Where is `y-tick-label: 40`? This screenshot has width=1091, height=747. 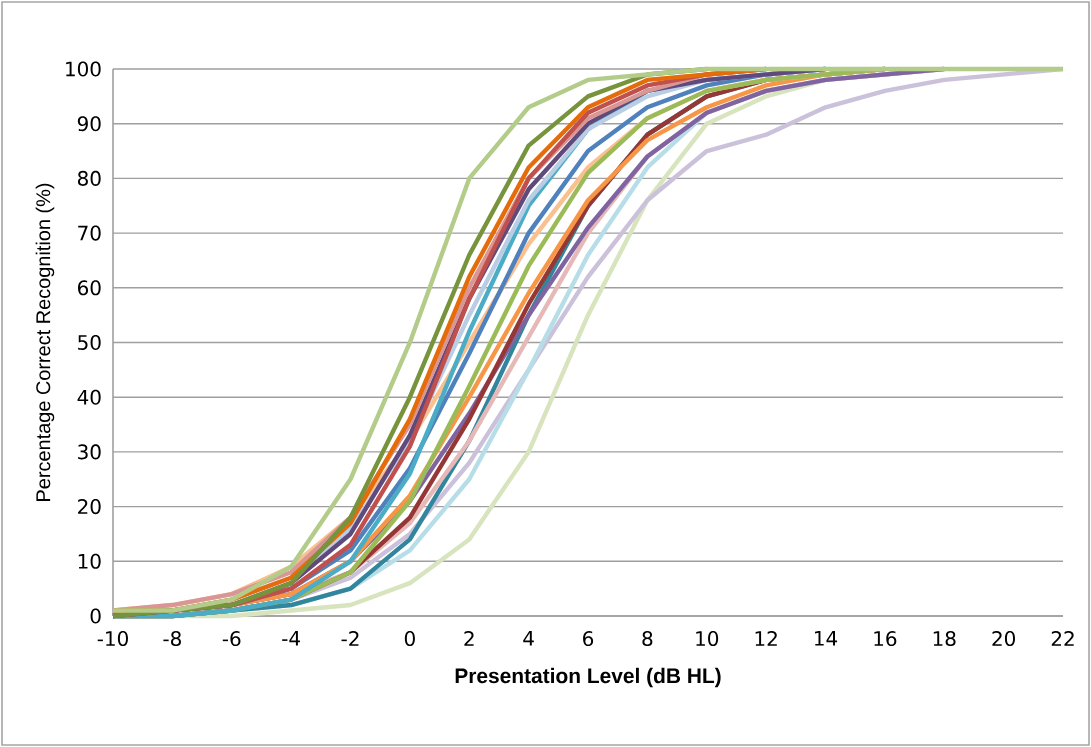 y-tick-label: 40 is located at coordinates (89, 397).